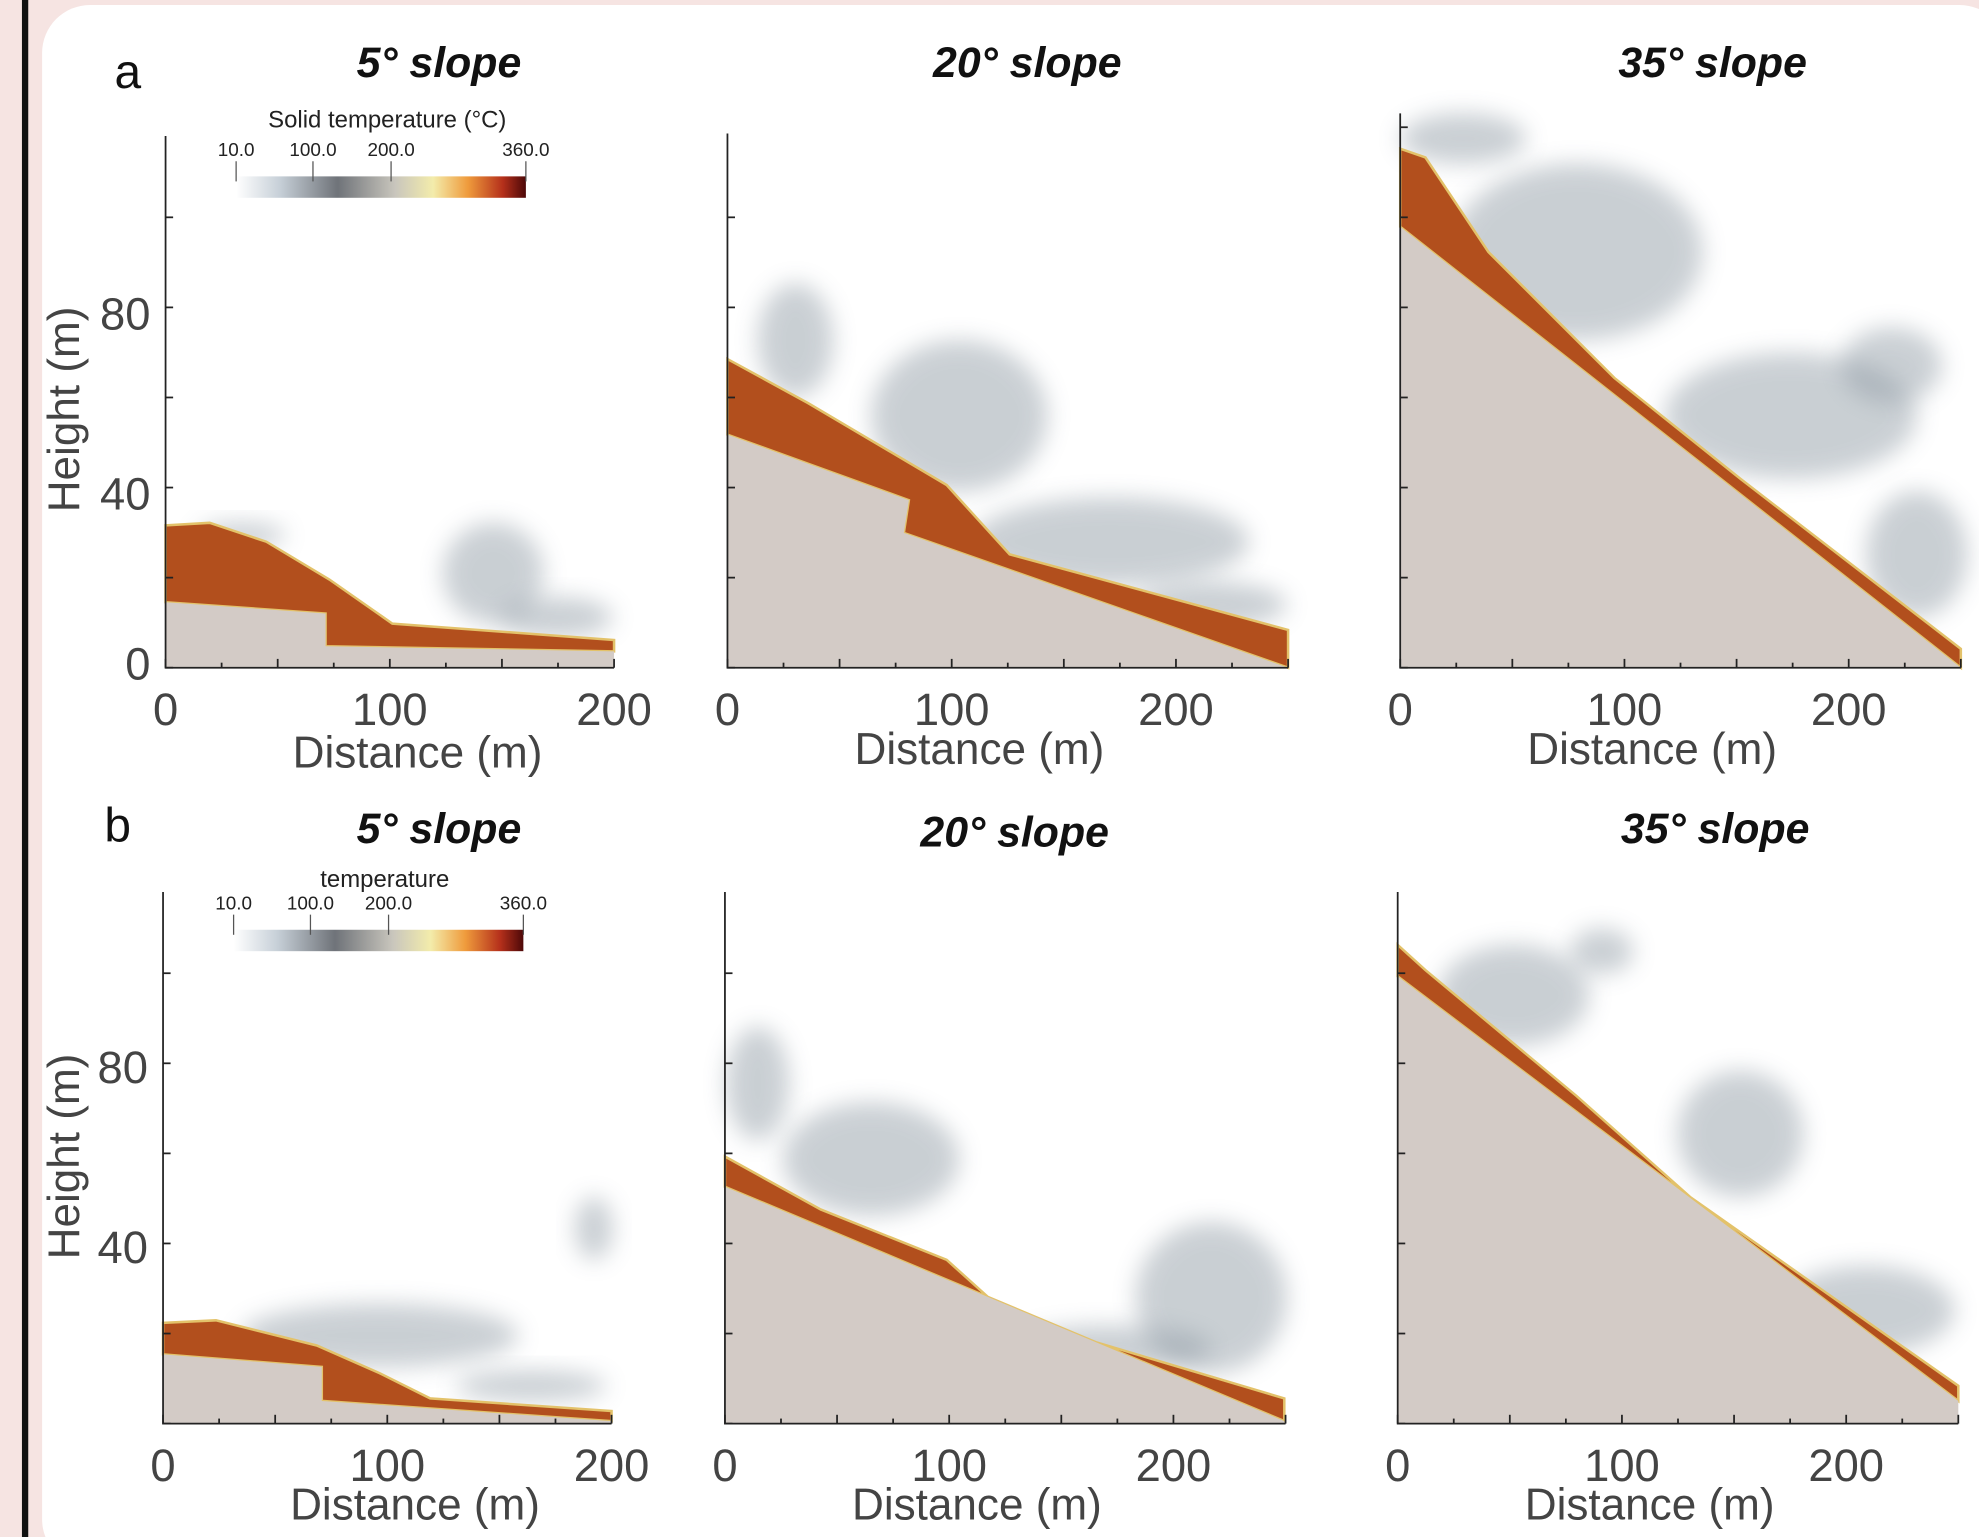 The width and height of the screenshot is (1979, 1537). I want to click on colorbar-title: Solid temperature (°C), so click(387, 119).